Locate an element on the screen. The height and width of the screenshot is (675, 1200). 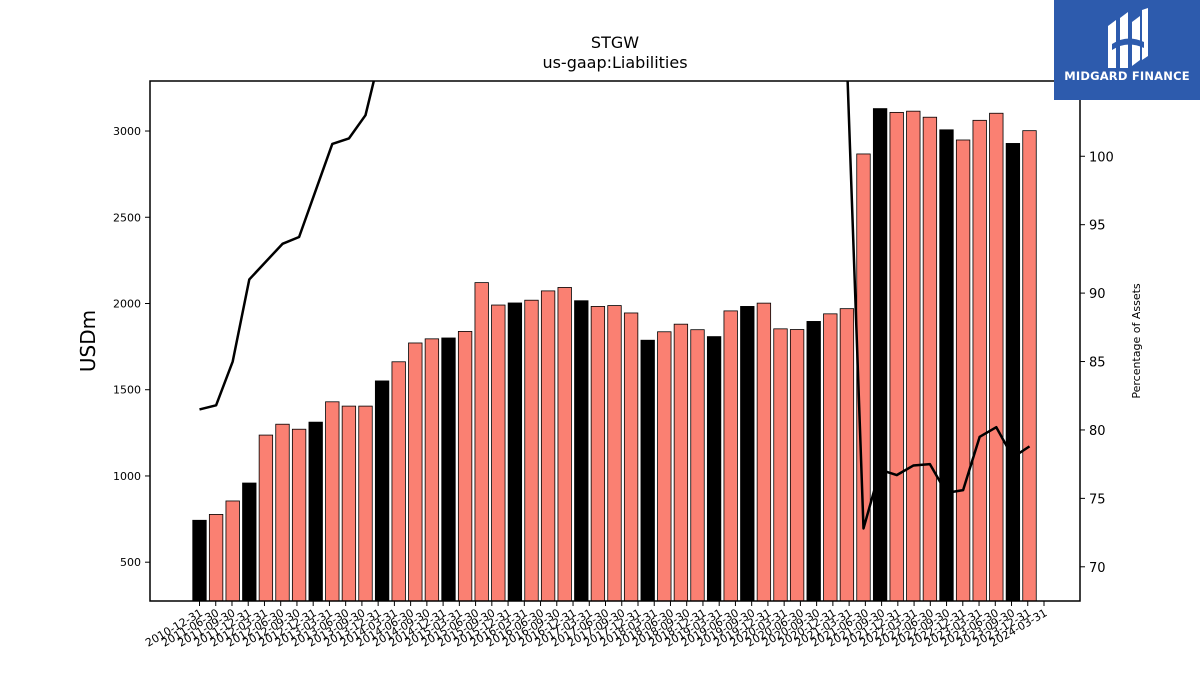
y-axis-right: 70 75 80 85 90 95 100 is located at coordinates (1097, 363).